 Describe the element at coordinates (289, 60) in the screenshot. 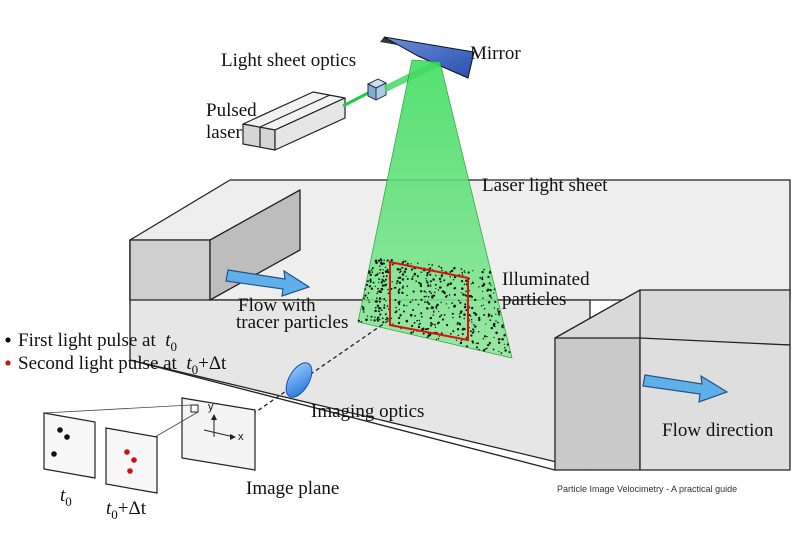

I see `light-sheet-optics-label: Light sheet optics` at that location.